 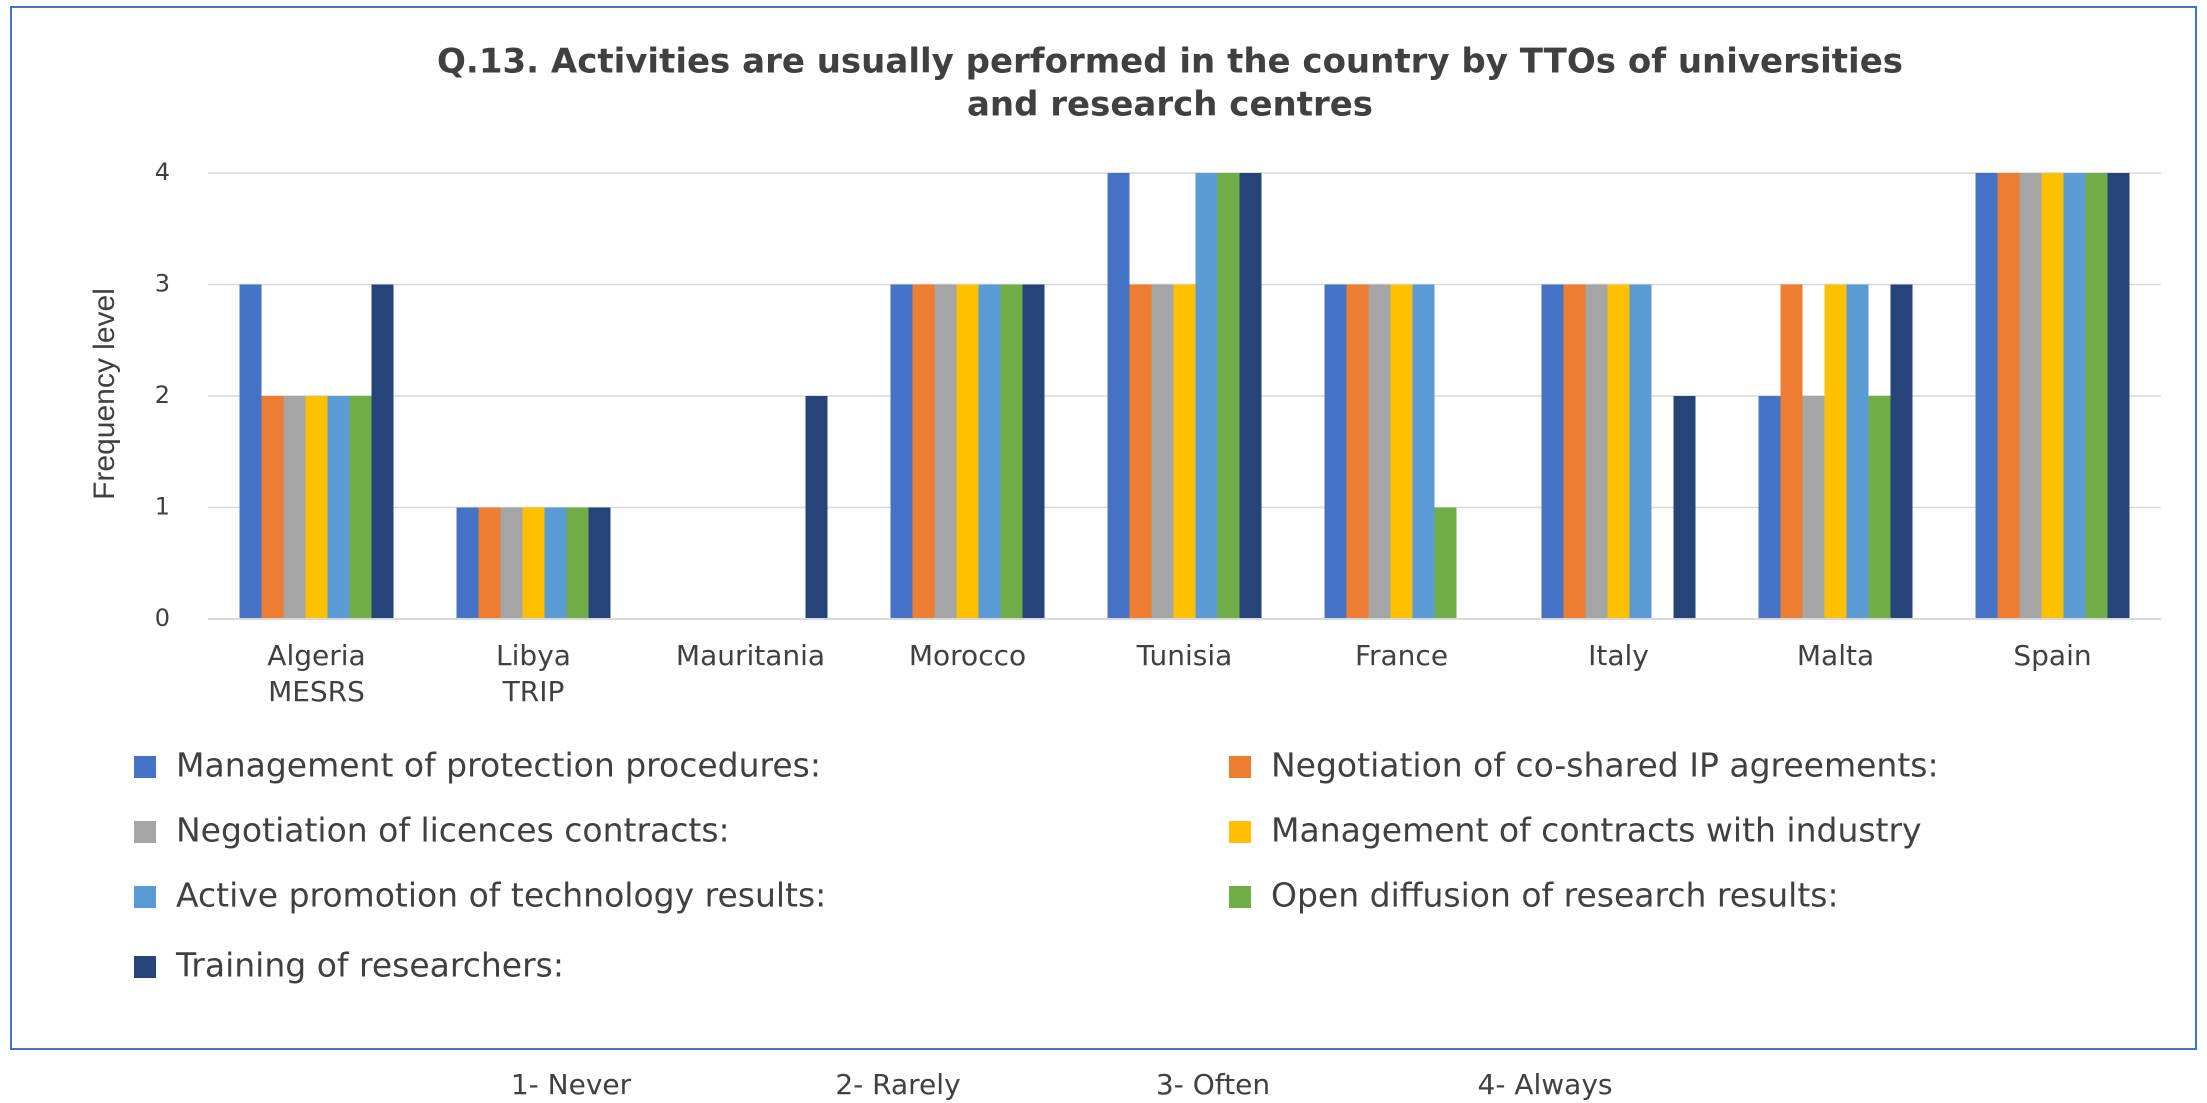 What do you see at coordinates (1401, 655) in the screenshot?
I see `x-tick-label: France` at bounding box center [1401, 655].